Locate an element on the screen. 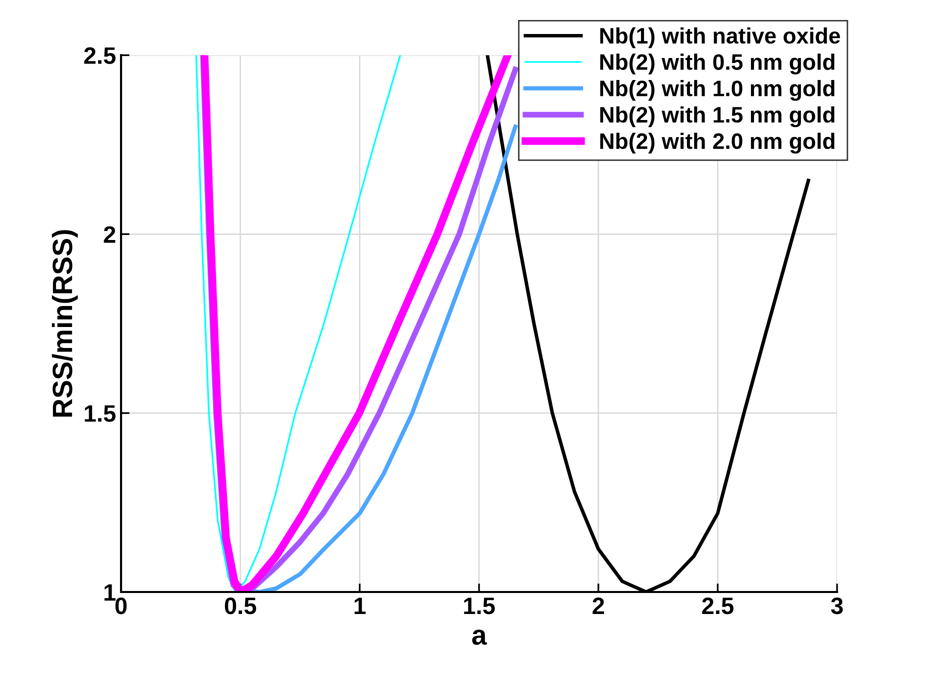 This screenshot has height=690, width=934. x-tick-label: 0 is located at coordinates (121, 606).